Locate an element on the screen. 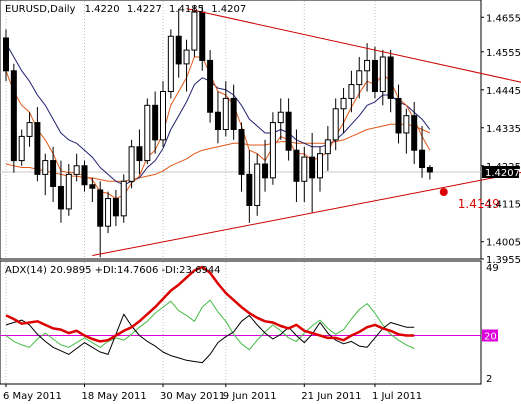 Image resolution: width=521 pixels, height=404 pixels. date-tick-label: 6 May 2011 is located at coordinates (32, 396).